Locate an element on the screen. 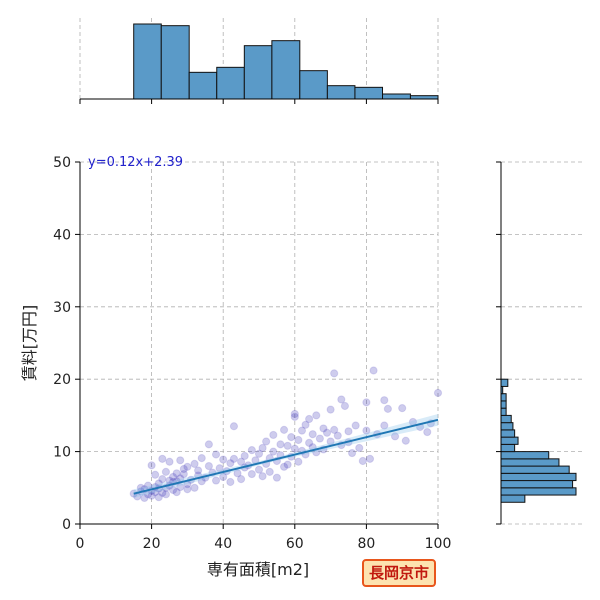  top-histogram is located at coordinates (259, 61).